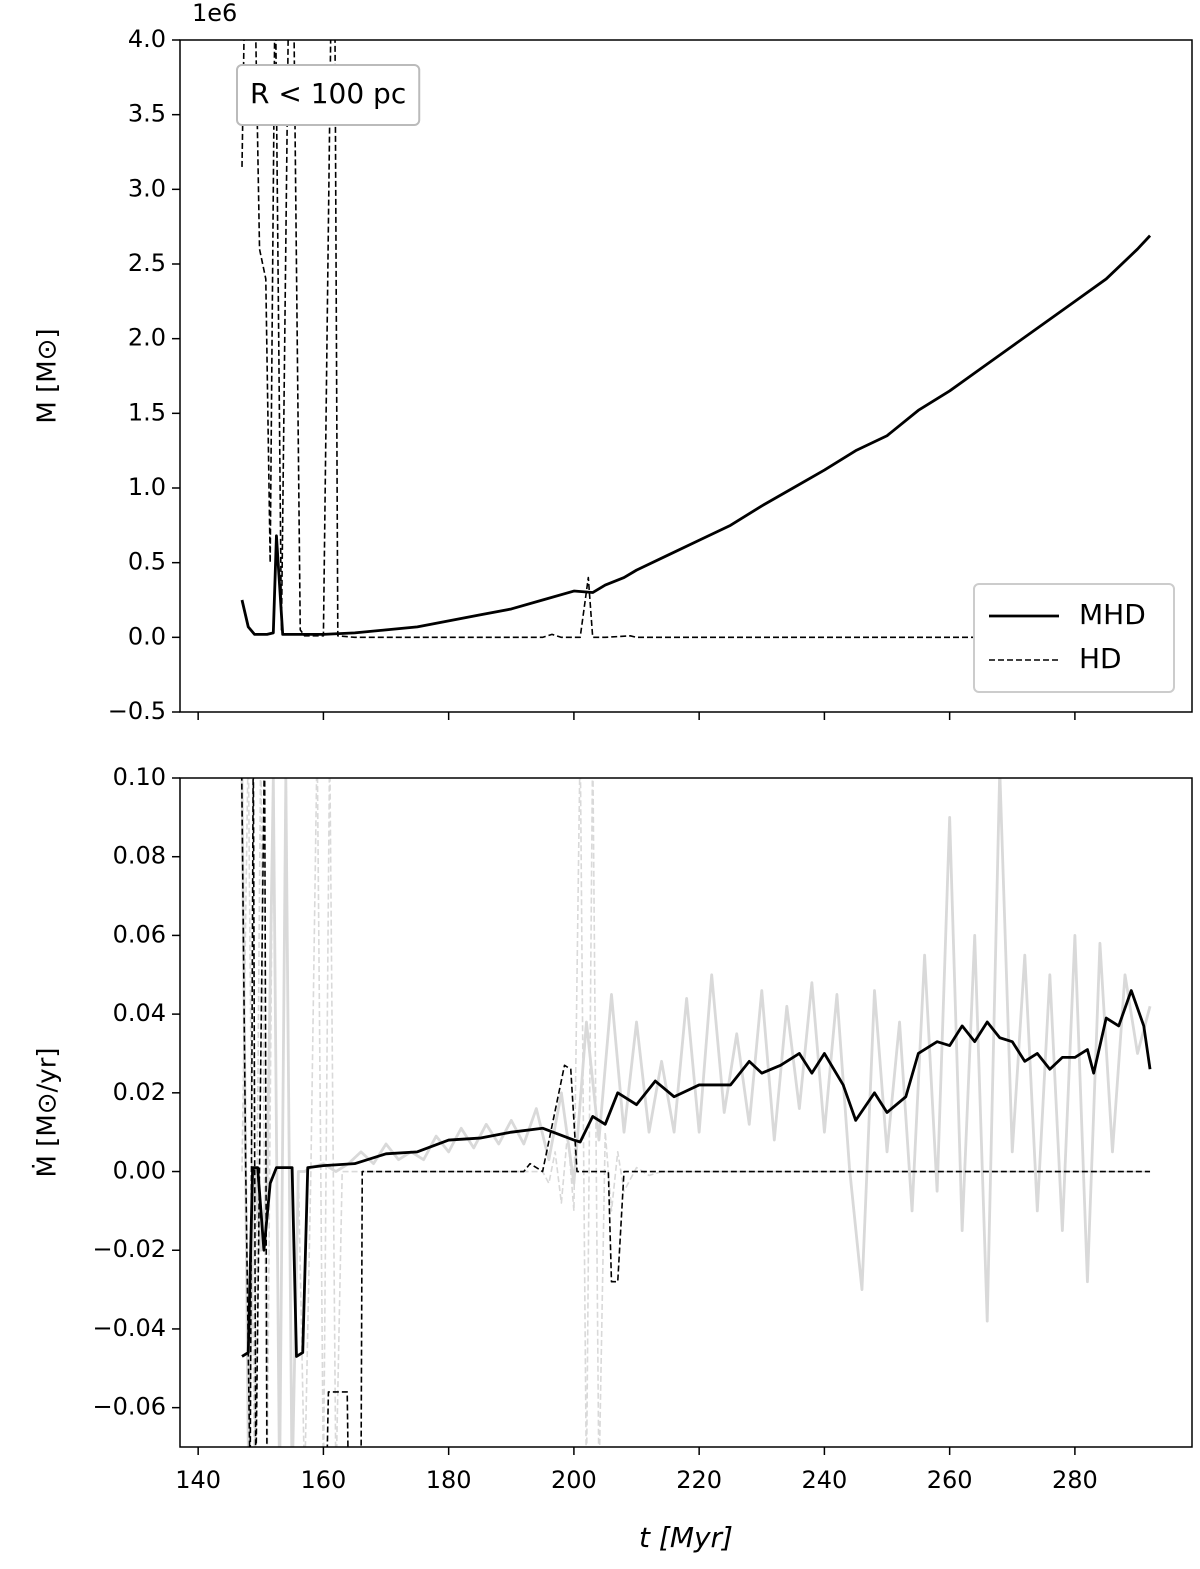  What do you see at coordinates (699, 1480) in the screenshot?
I see `x-tick-label: 220` at bounding box center [699, 1480].